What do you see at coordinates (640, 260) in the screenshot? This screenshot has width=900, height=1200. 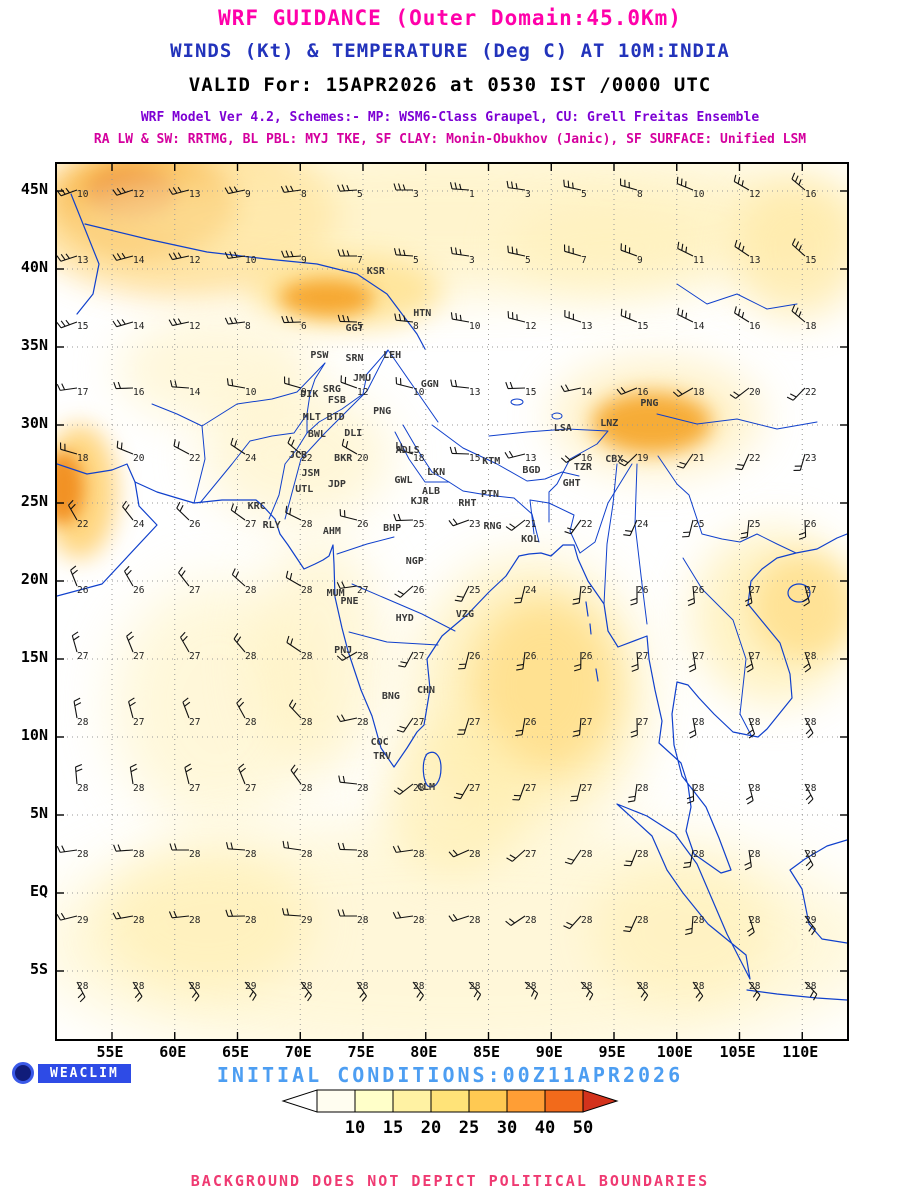 I see `temperature-value: 9` at bounding box center [640, 260].